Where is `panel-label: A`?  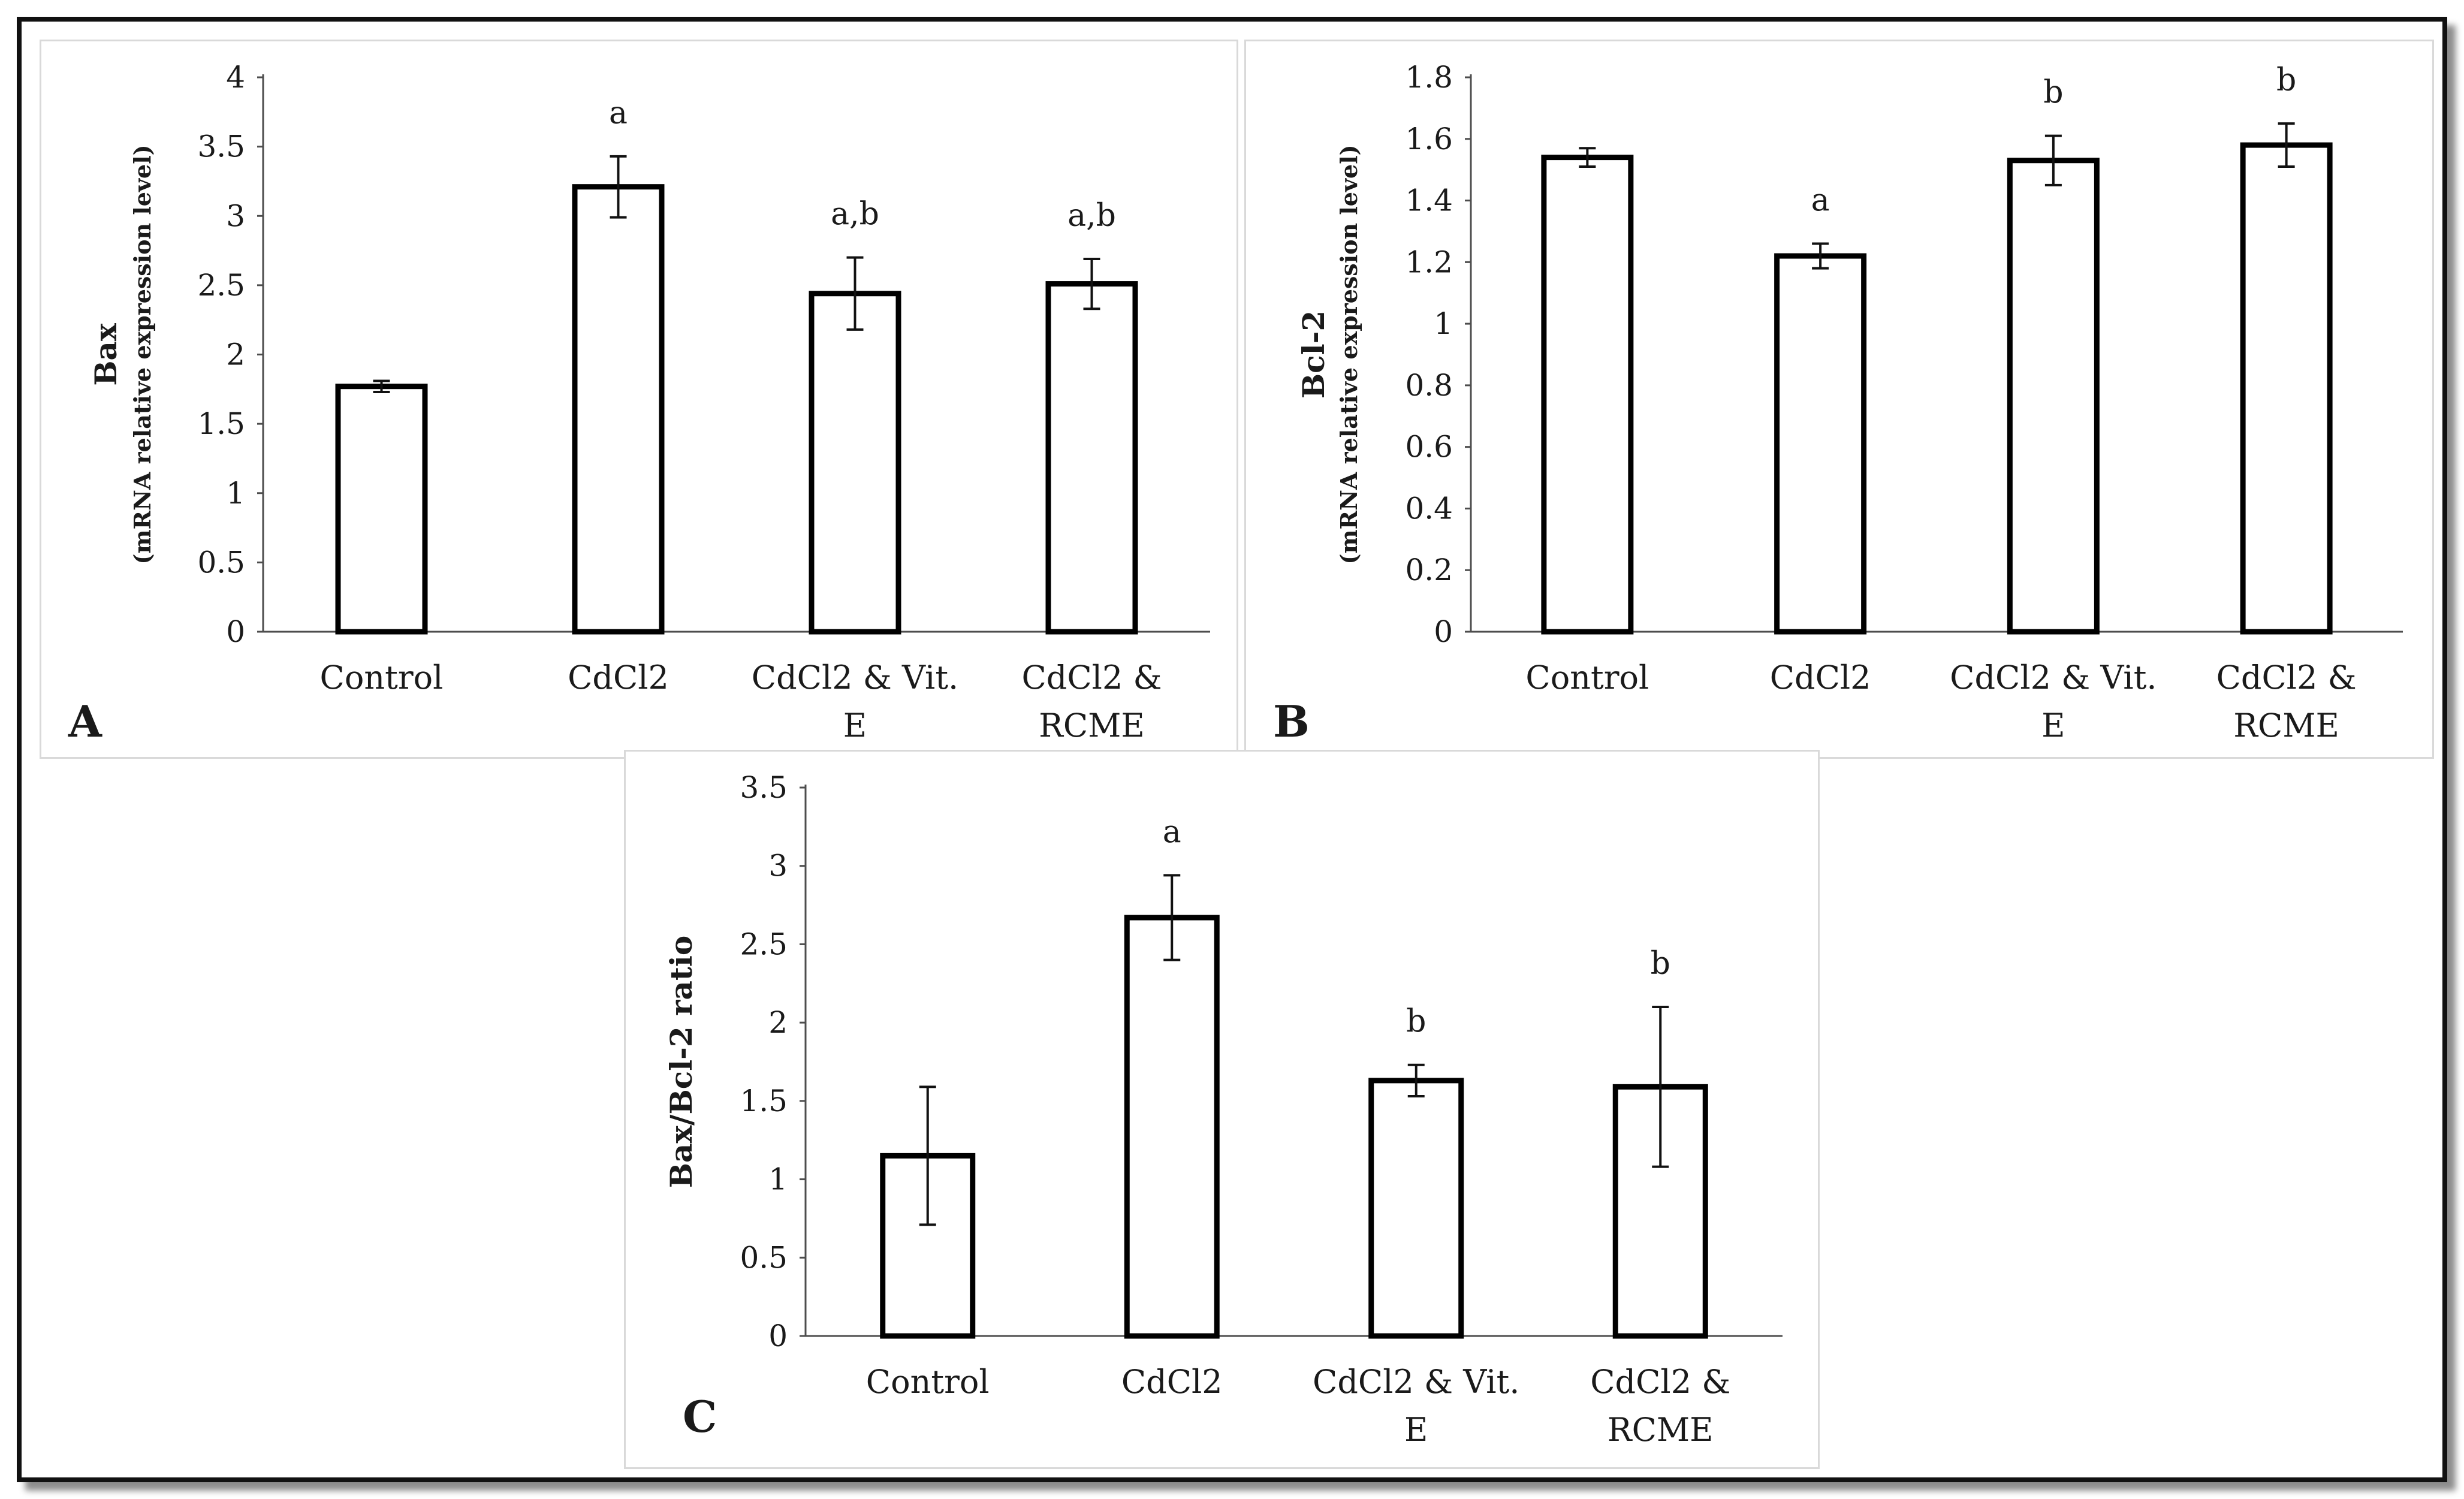
panel-label: A is located at coordinates (85, 721).